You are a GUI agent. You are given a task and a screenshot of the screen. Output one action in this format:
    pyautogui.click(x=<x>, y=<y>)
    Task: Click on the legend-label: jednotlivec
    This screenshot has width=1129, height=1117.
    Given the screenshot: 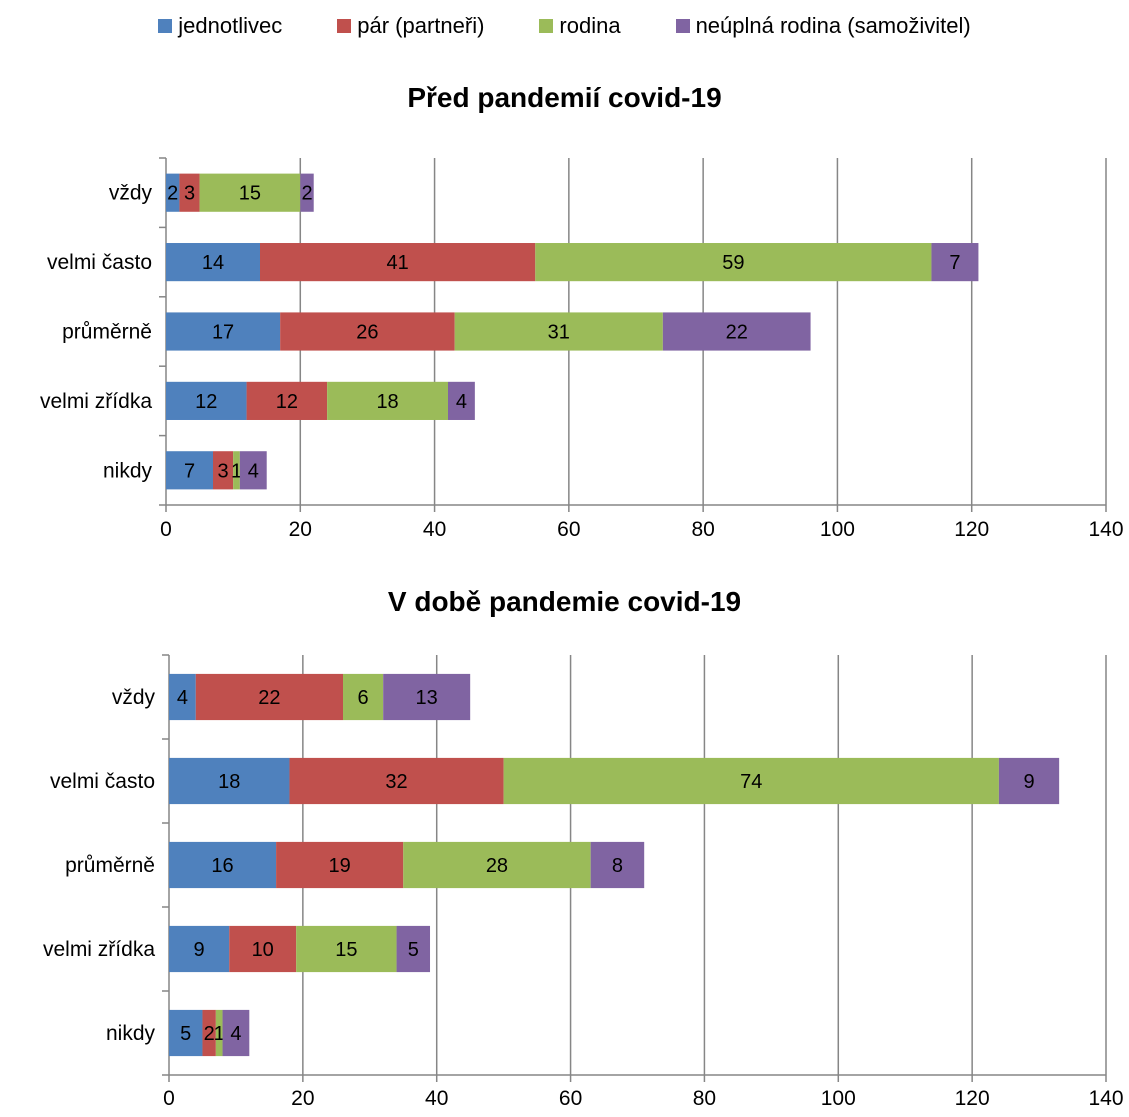 What is the action you would take?
    pyautogui.click(x=230, y=25)
    